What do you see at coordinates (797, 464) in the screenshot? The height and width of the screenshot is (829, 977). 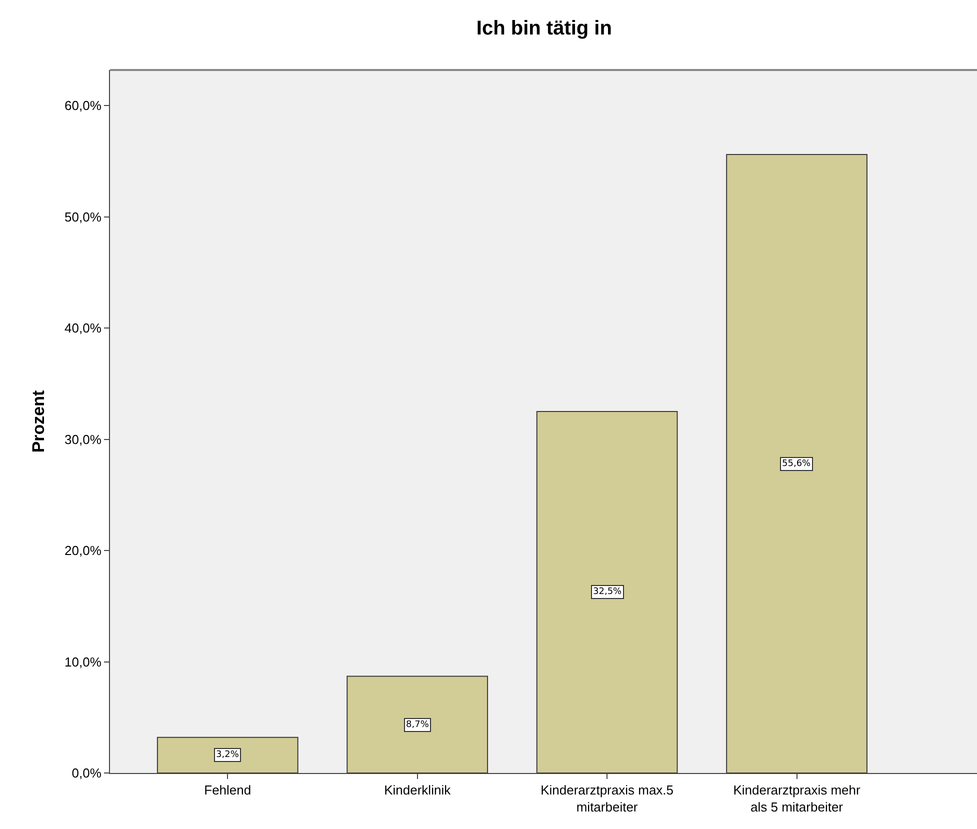 I see `data-label: 55,6%` at bounding box center [797, 464].